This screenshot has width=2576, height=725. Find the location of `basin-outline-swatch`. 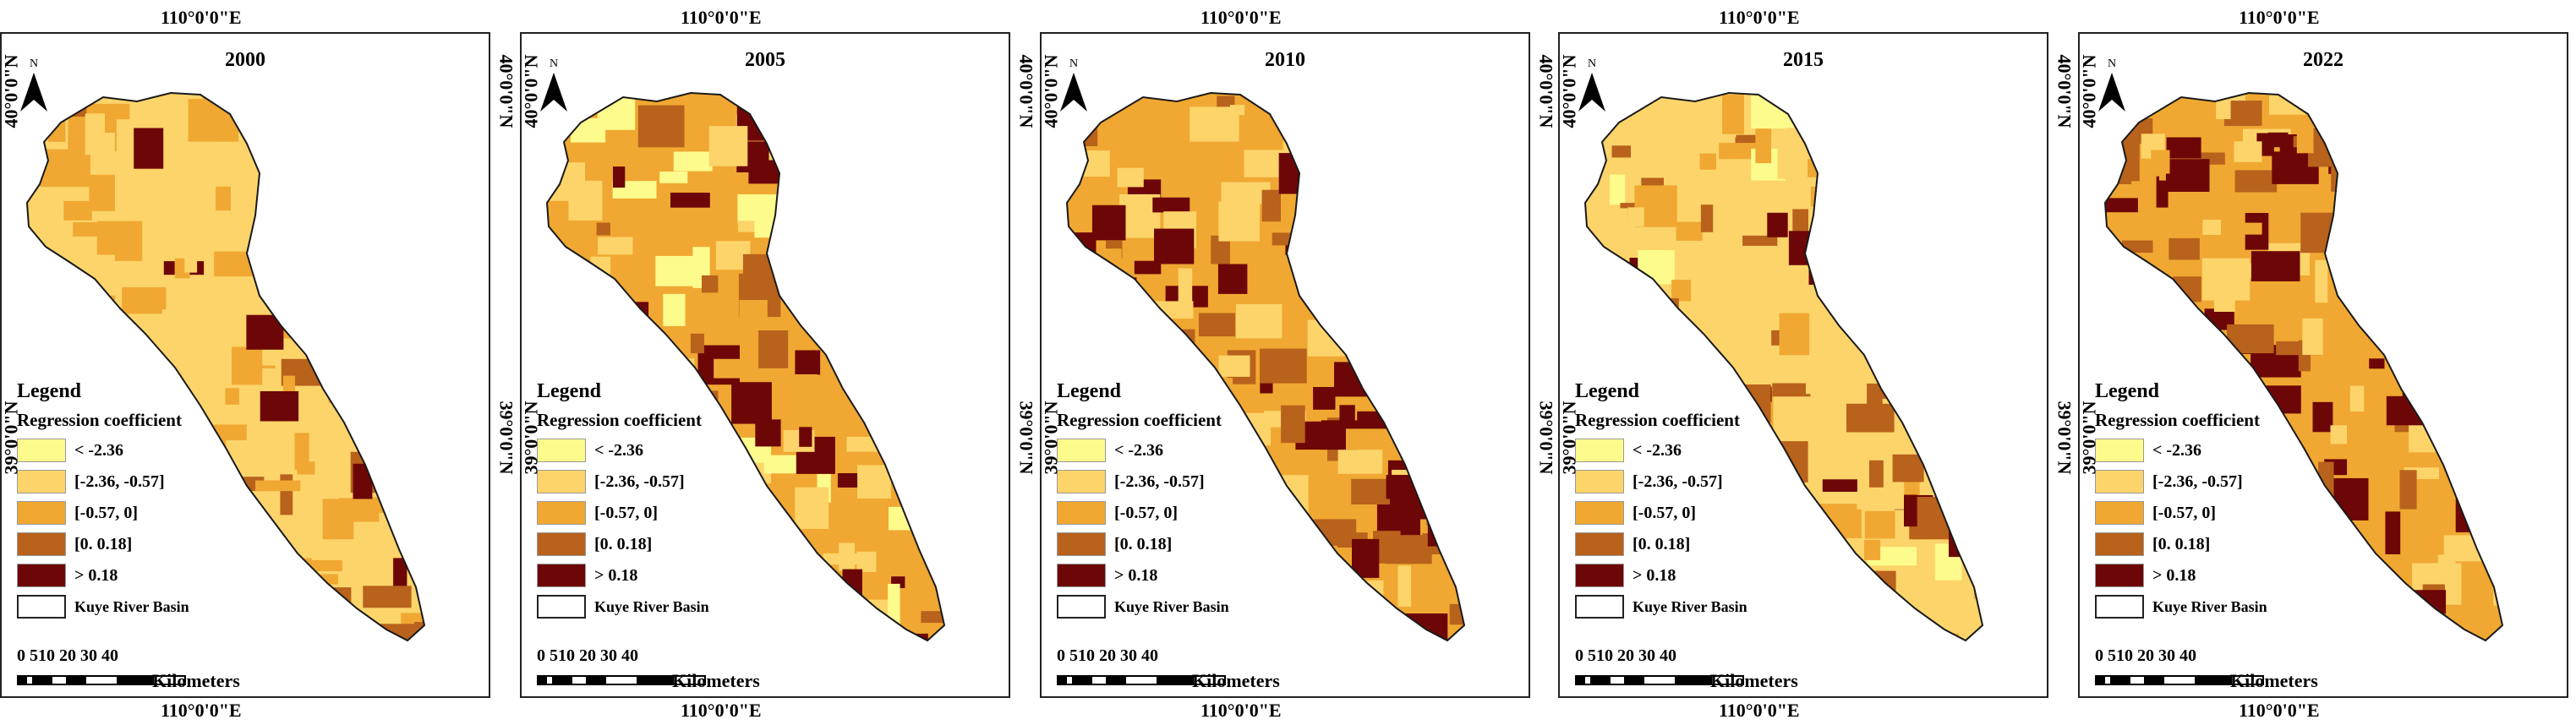

basin-outline-swatch is located at coordinates (561, 607).